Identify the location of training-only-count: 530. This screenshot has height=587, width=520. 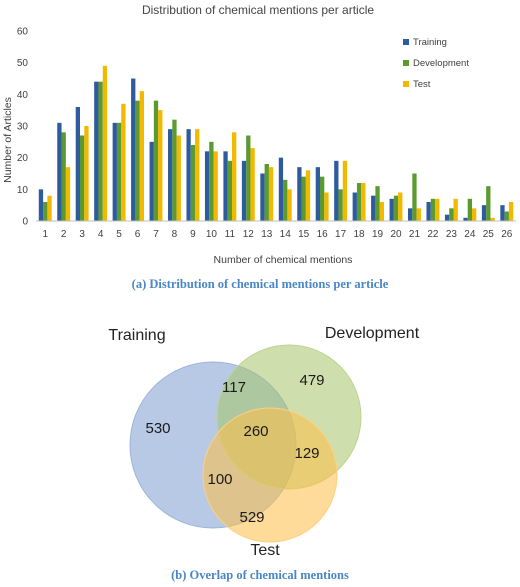
(157, 428).